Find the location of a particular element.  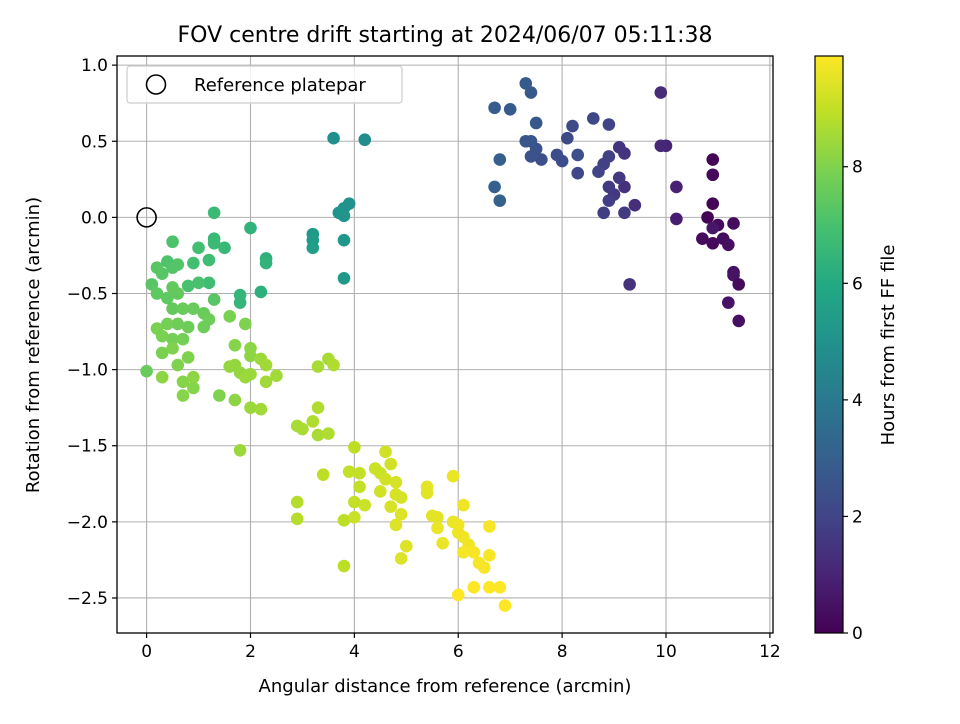

y-axis-label: Rotation from reference (arcmin) is located at coordinates (33, 345).